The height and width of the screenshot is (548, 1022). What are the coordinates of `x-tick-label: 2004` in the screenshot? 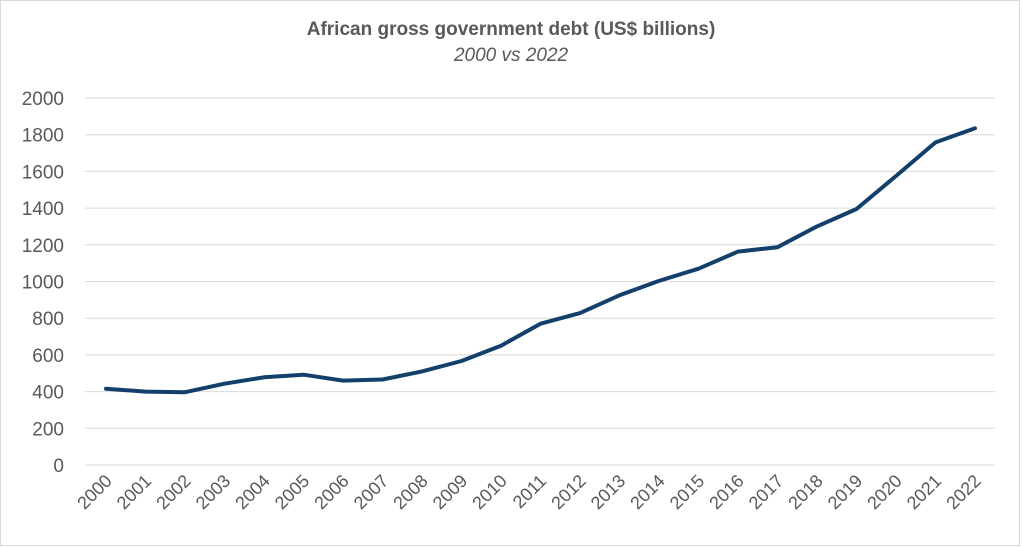 It's located at (252, 492).